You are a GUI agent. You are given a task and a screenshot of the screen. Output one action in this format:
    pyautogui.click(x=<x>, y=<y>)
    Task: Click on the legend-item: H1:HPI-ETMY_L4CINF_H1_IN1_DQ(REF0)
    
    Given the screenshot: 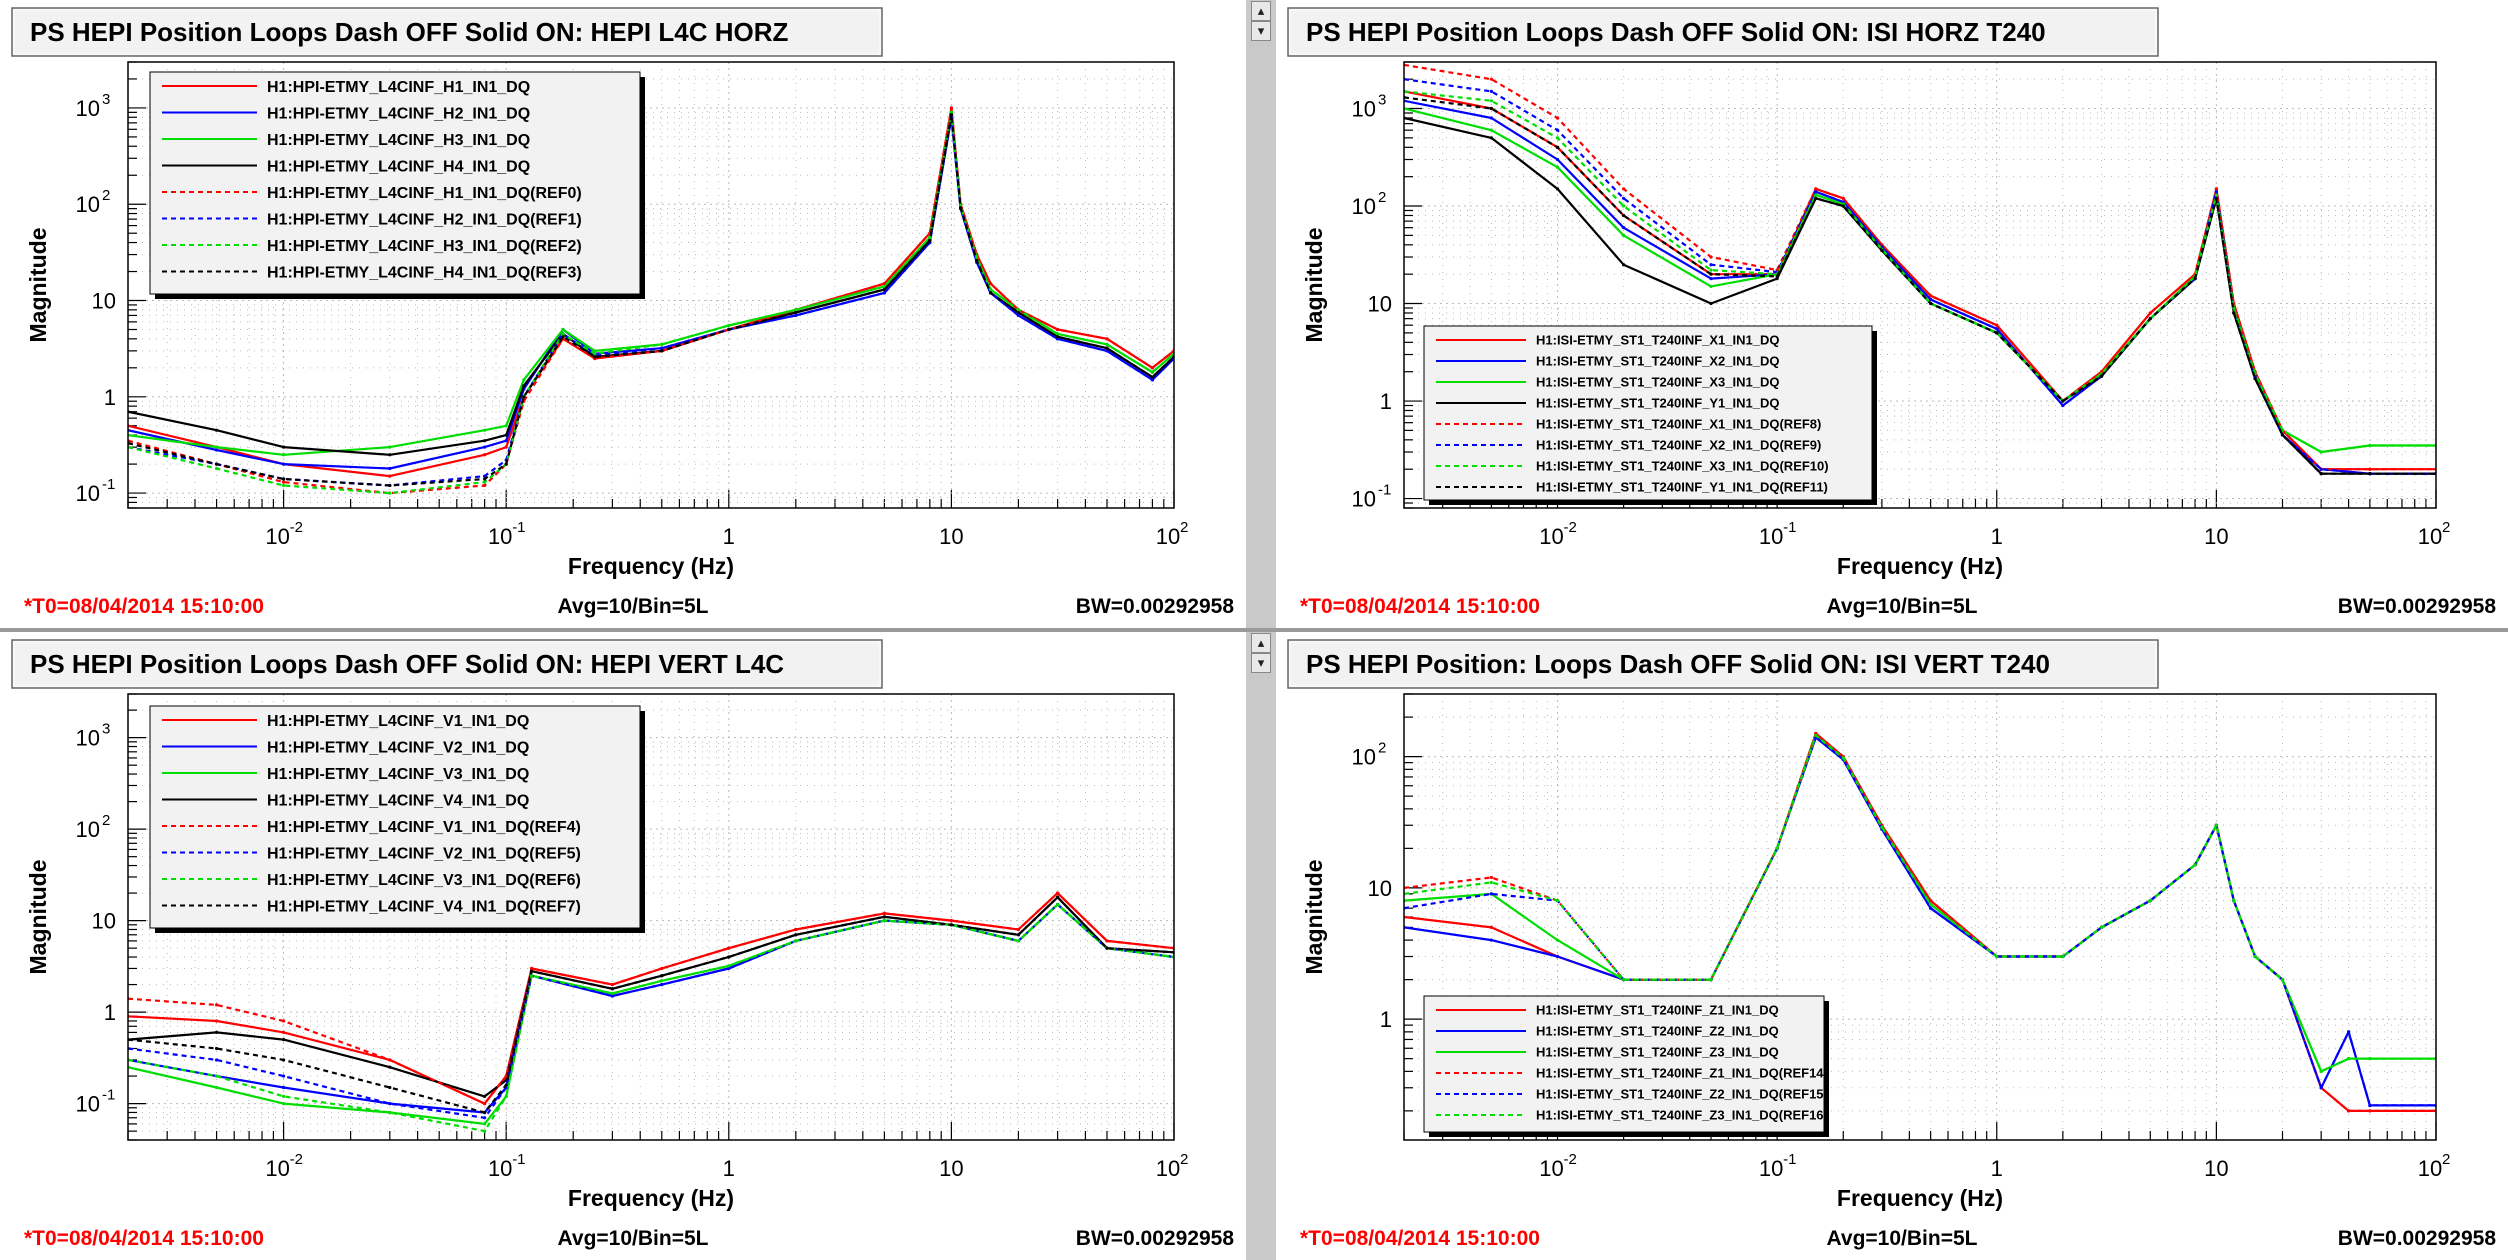 What is the action you would take?
    pyautogui.click(x=372, y=193)
    